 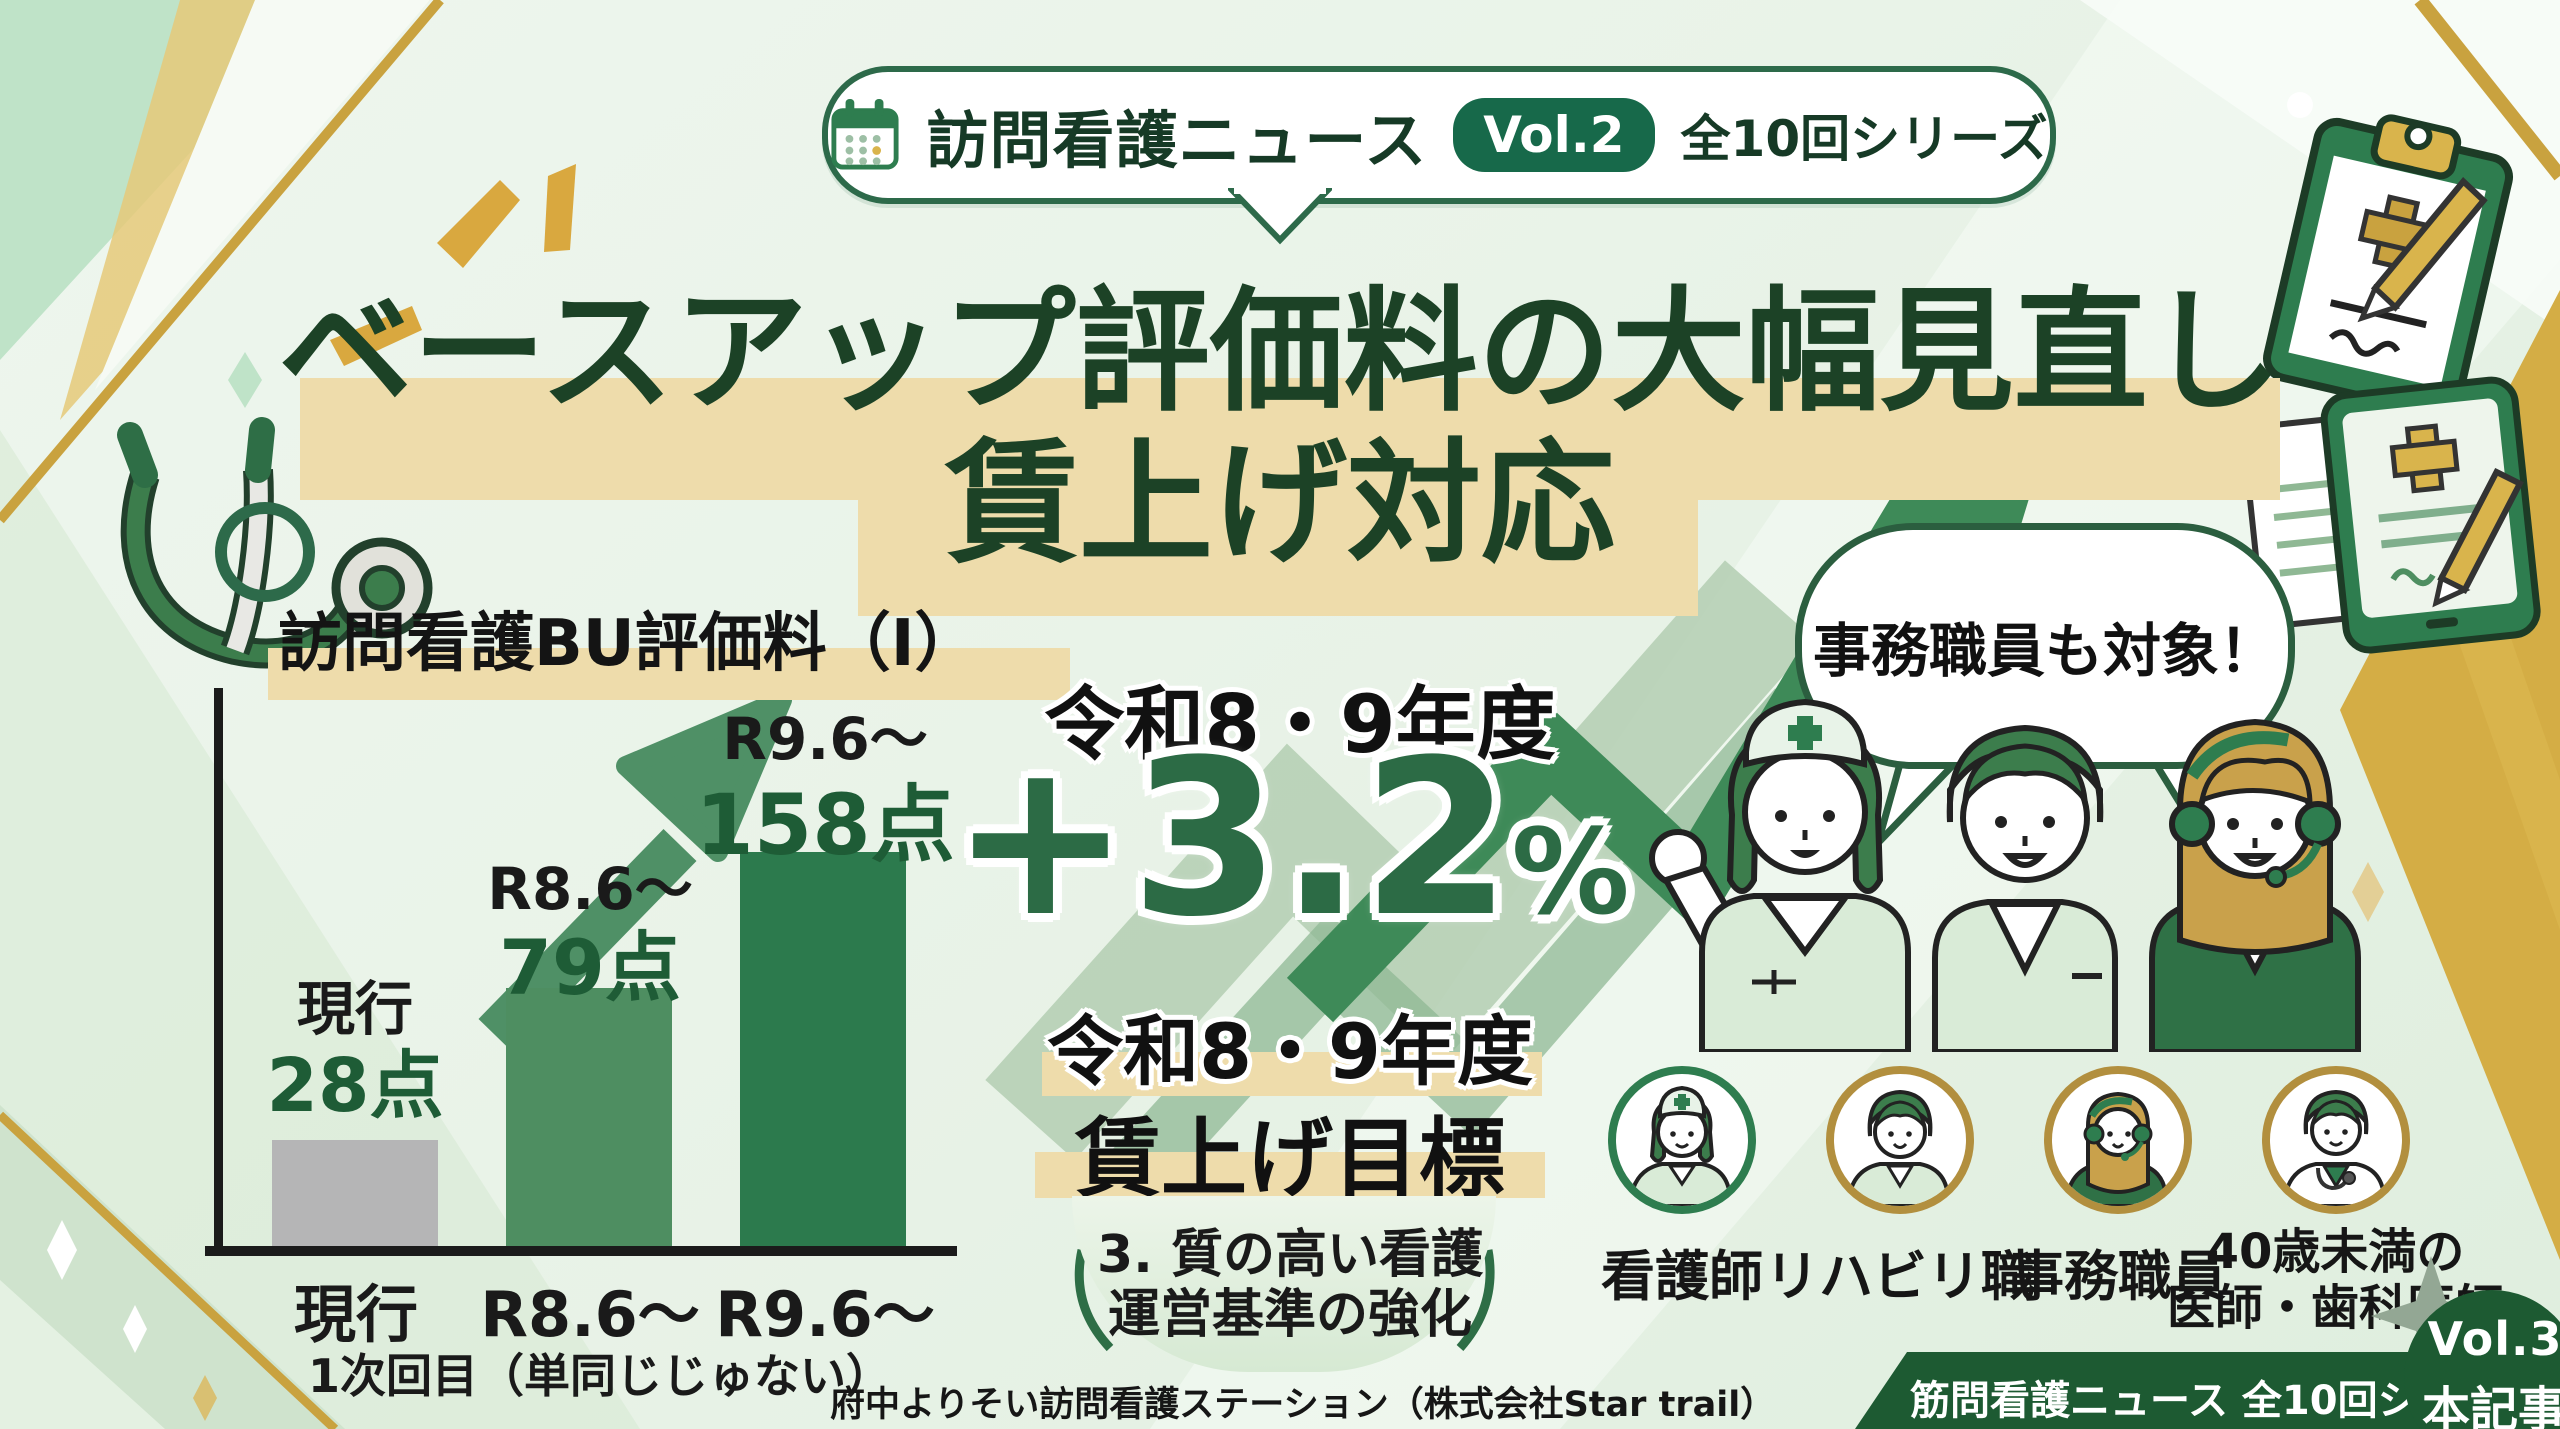 I want to click on bowl-accent-right, so click(x=1475, y=1300).